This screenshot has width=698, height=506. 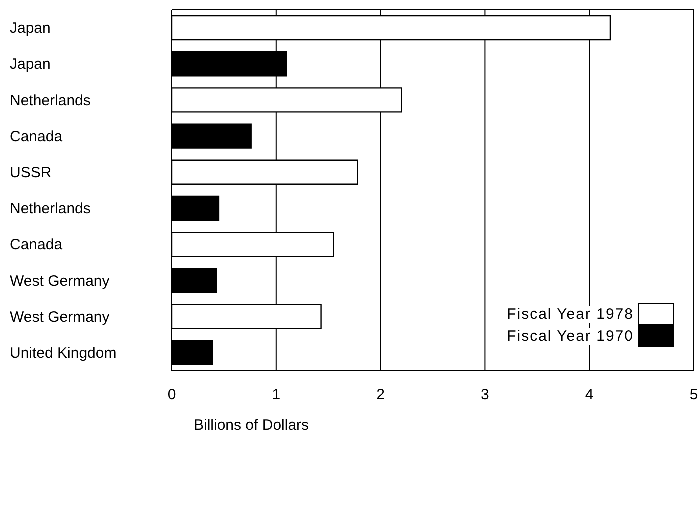 What do you see at coordinates (276, 395) in the screenshot?
I see `x-tick-label: 1` at bounding box center [276, 395].